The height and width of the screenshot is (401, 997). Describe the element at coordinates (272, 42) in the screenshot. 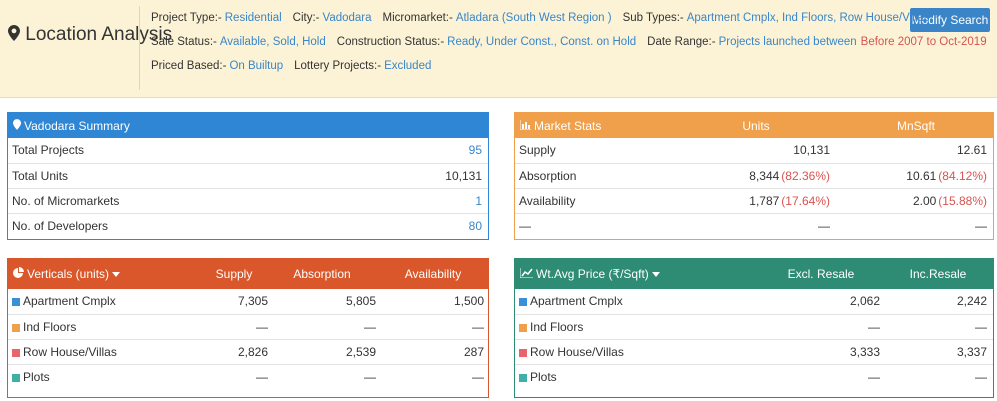

I see `filter-value: Available, Sold, Hold` at that location.